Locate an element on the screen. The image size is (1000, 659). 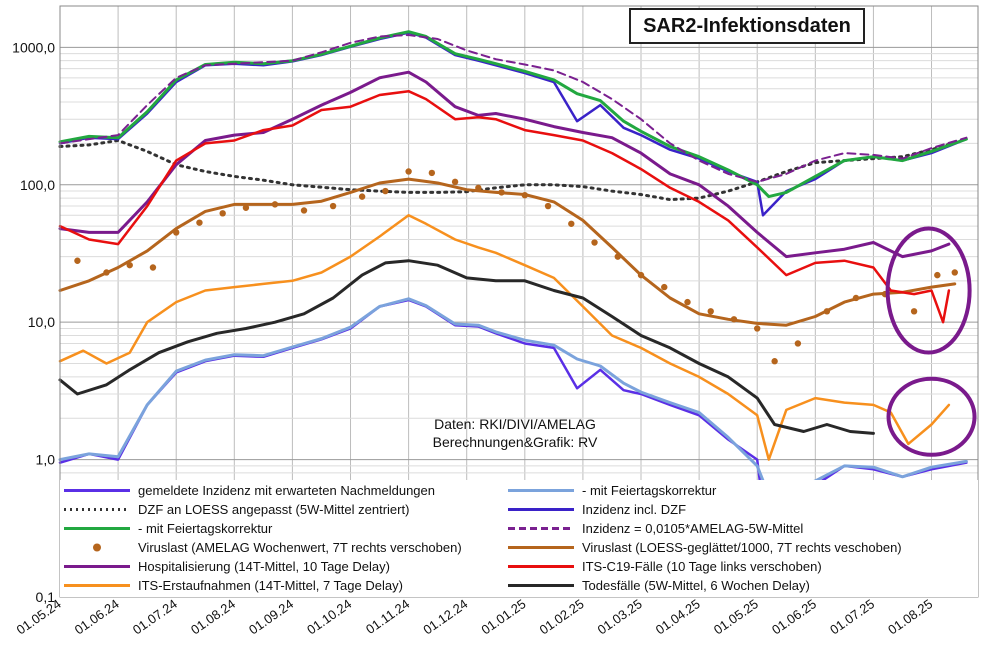
legend-entry: Inzidenz = 0,0105*AMELAG-5W-Mittel is located at coordinates (654, 528).